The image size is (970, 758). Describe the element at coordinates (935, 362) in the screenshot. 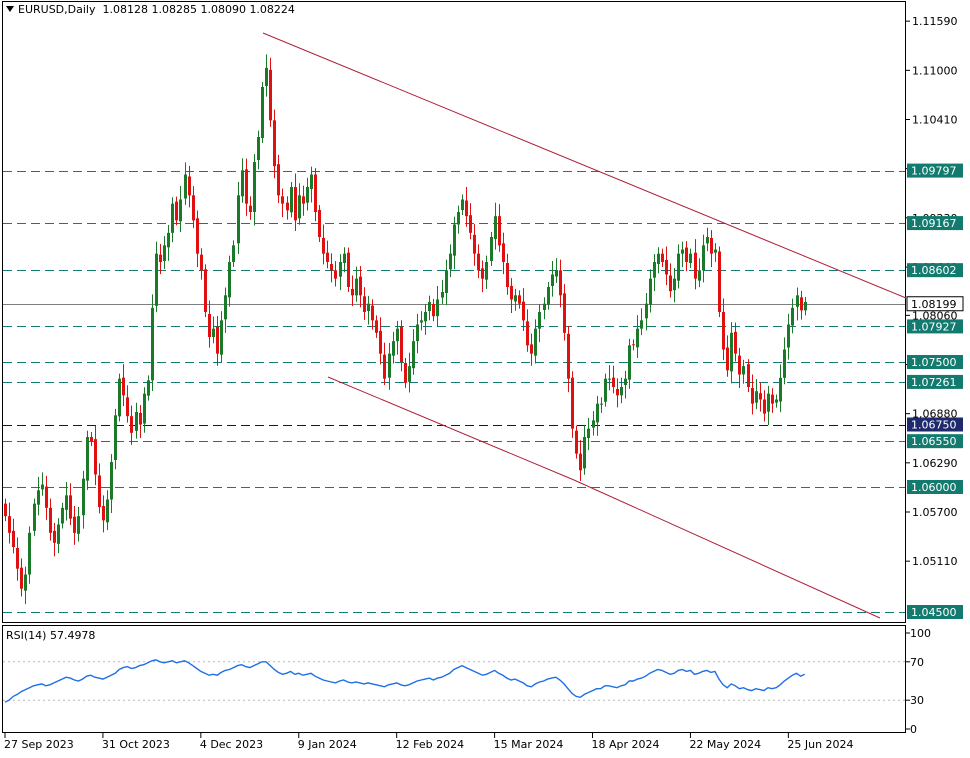

I see `level-price-tag: 1.07500` at that location.